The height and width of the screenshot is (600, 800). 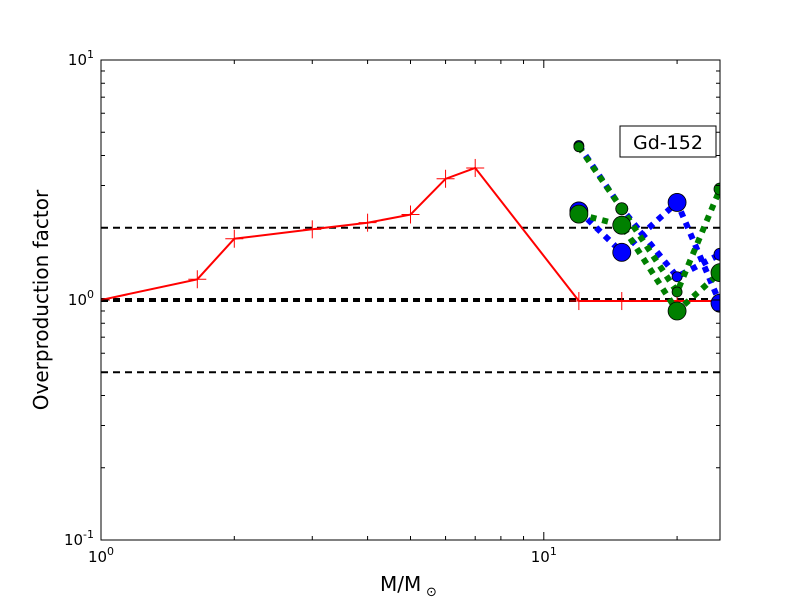 I want to click on annotation-box: Gd-152, so click(x=668, y=141).